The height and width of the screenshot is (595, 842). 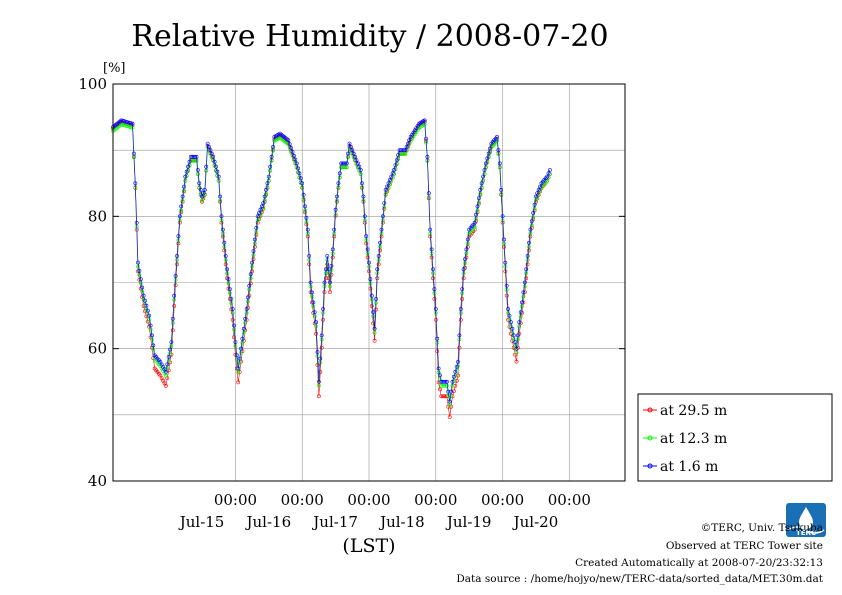 What do you see at coordinates (685, 439) in the screenshot?
I see `legend-item-12-3m: at 12.3 m` at bounding box center [685, 439].